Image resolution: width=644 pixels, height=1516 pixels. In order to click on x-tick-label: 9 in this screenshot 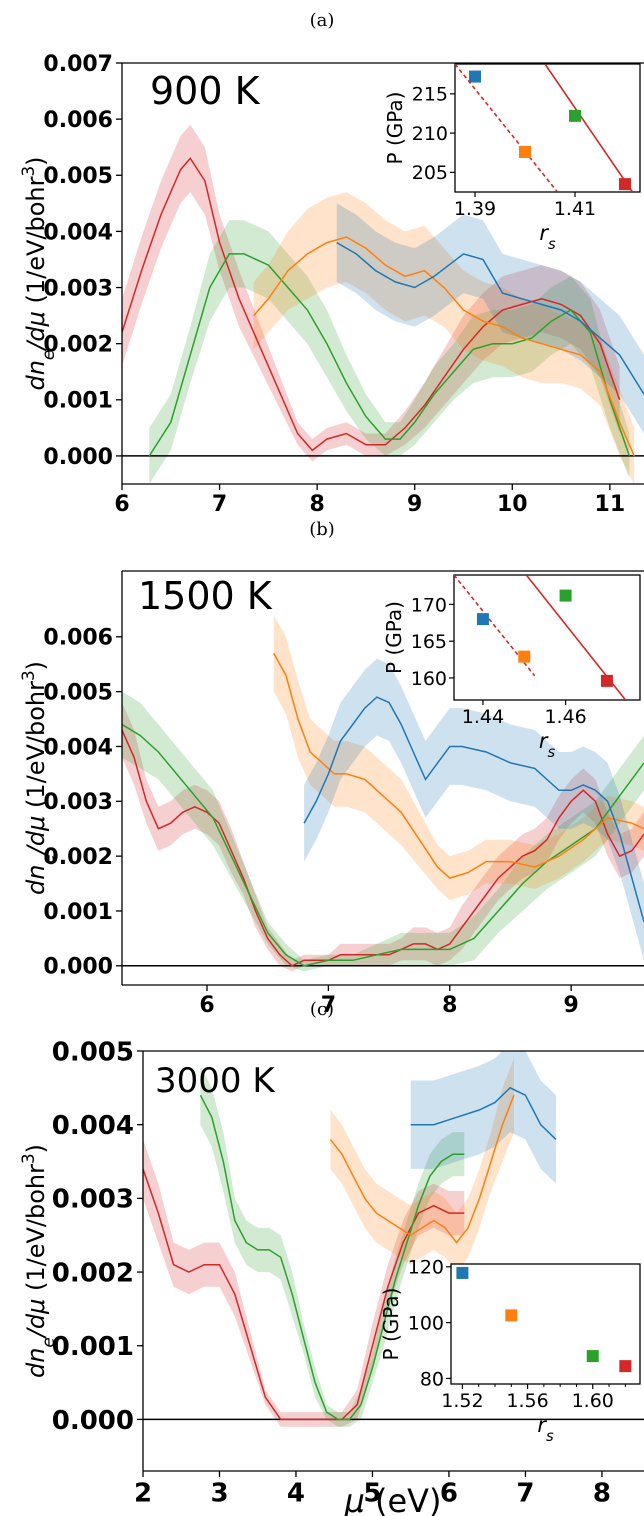, I will do `click(571, 1005)`.